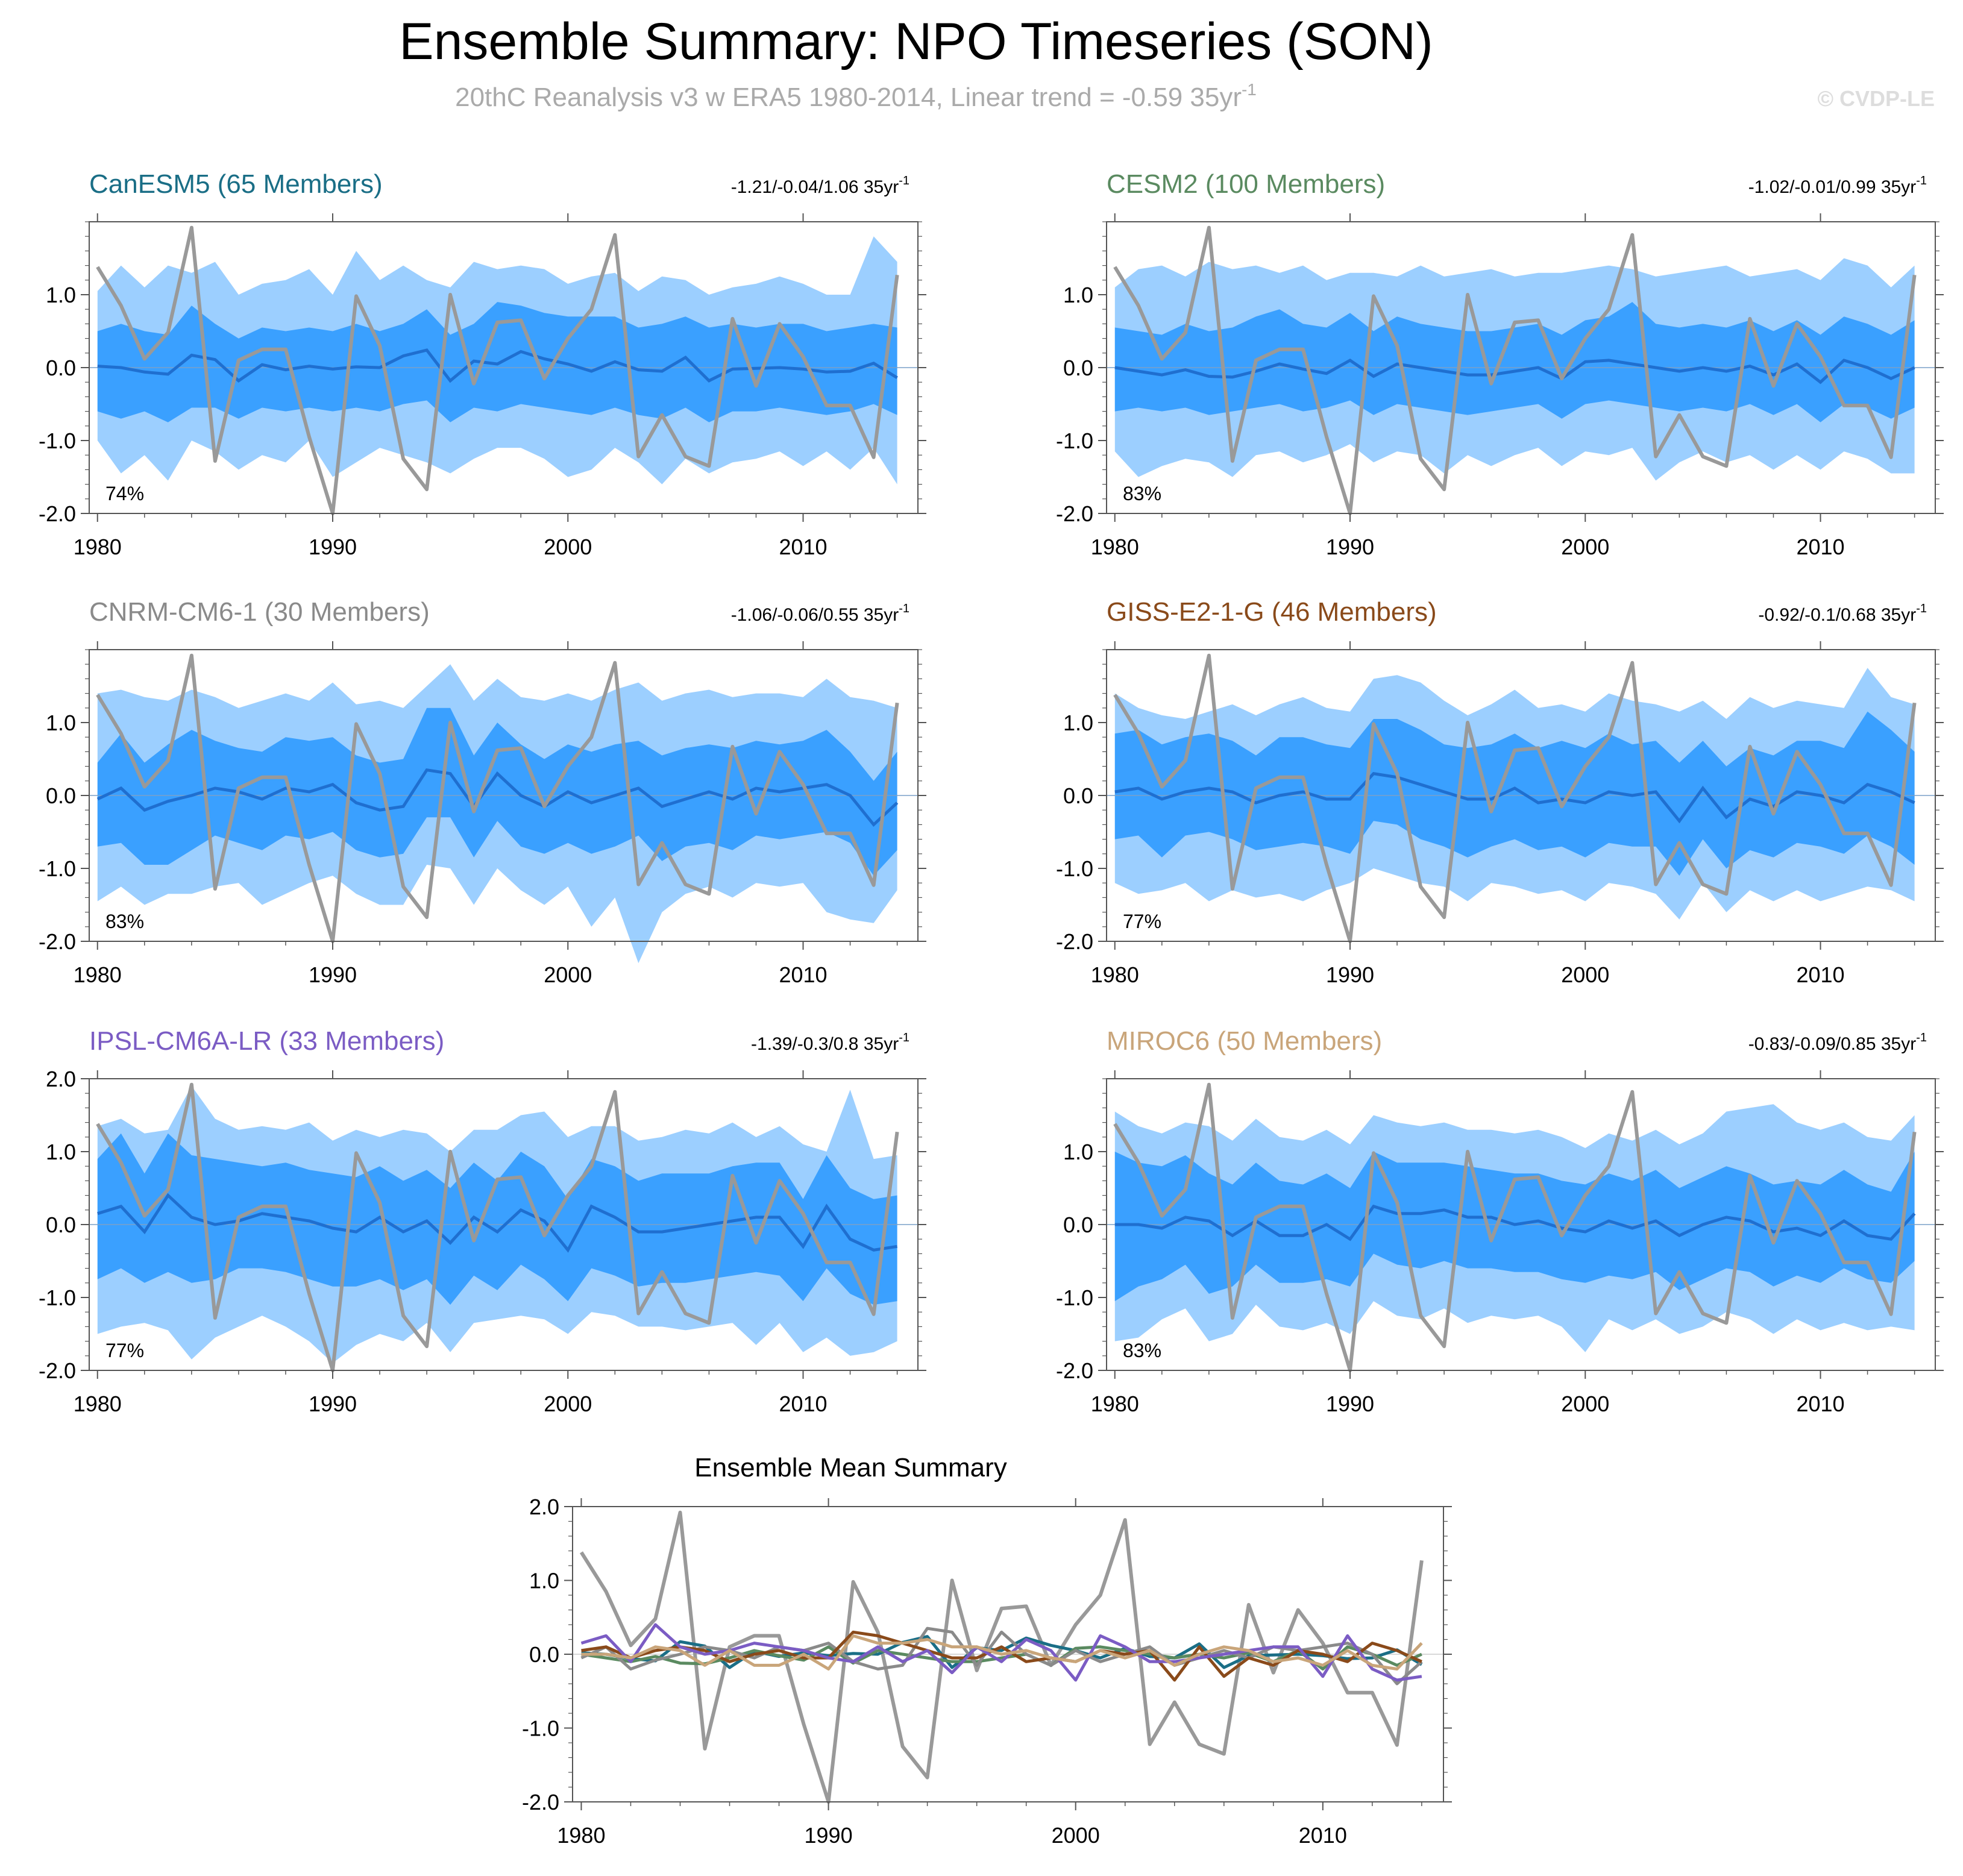  Describe the element at coordinates (124, 493) in the screenshot. I see `percent-label: 74%` at that location.